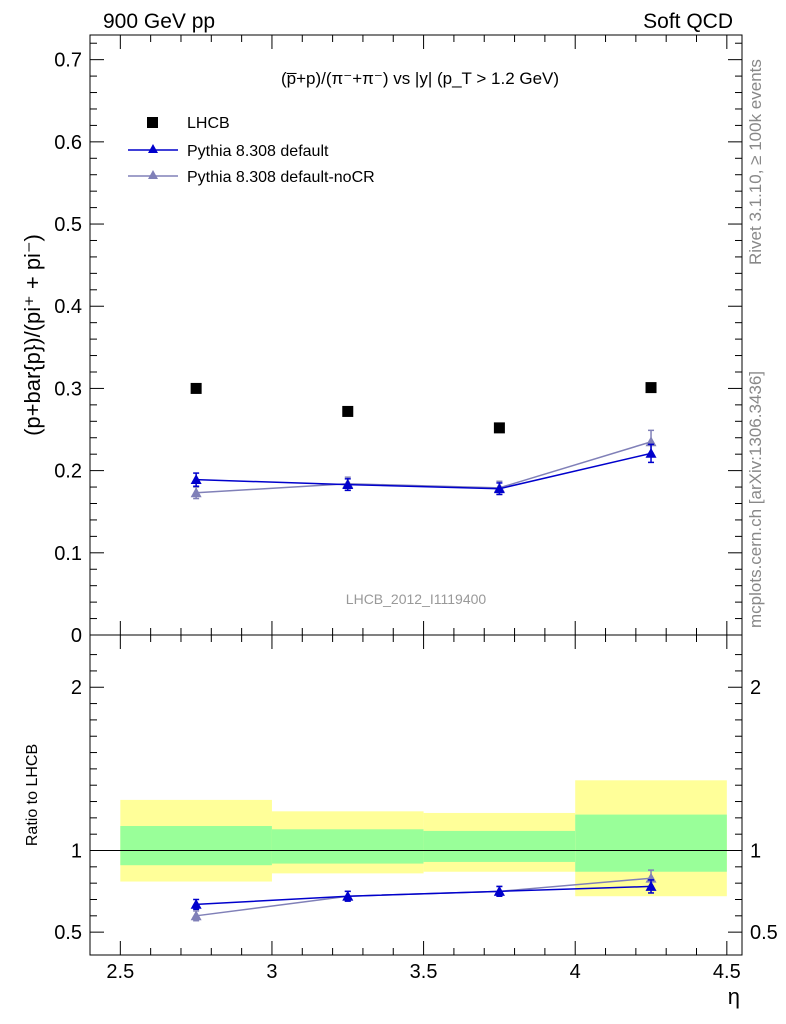 Image resolution: width=786 pixels, height=1024 pixels. I want to click on main-plot-title: (p̅+p)/(π⁻+π⁻) vs |y| (p_T > 1.2 GeV), so click(420, 78).